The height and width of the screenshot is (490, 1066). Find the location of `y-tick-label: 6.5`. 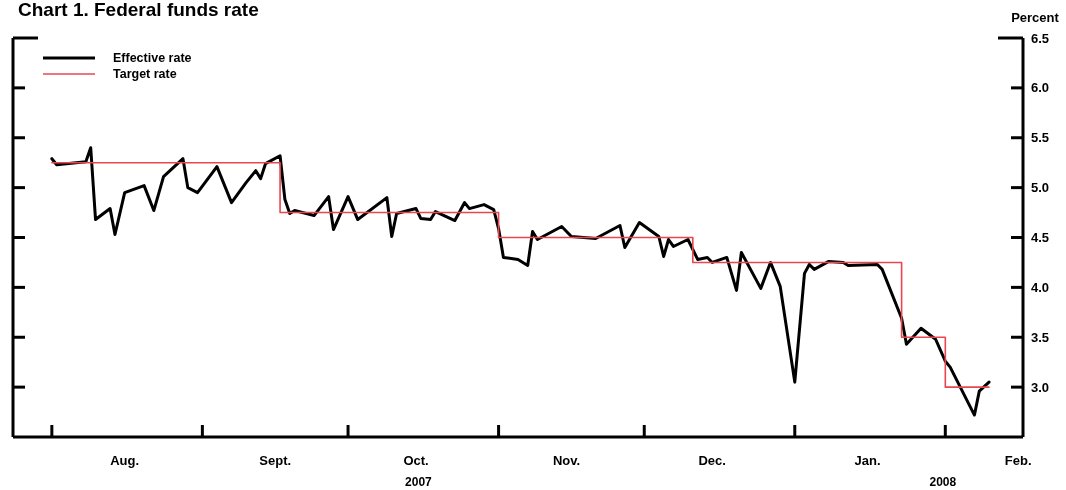

y-tick-label: 6.5 is located at coordinates (1040, 38).